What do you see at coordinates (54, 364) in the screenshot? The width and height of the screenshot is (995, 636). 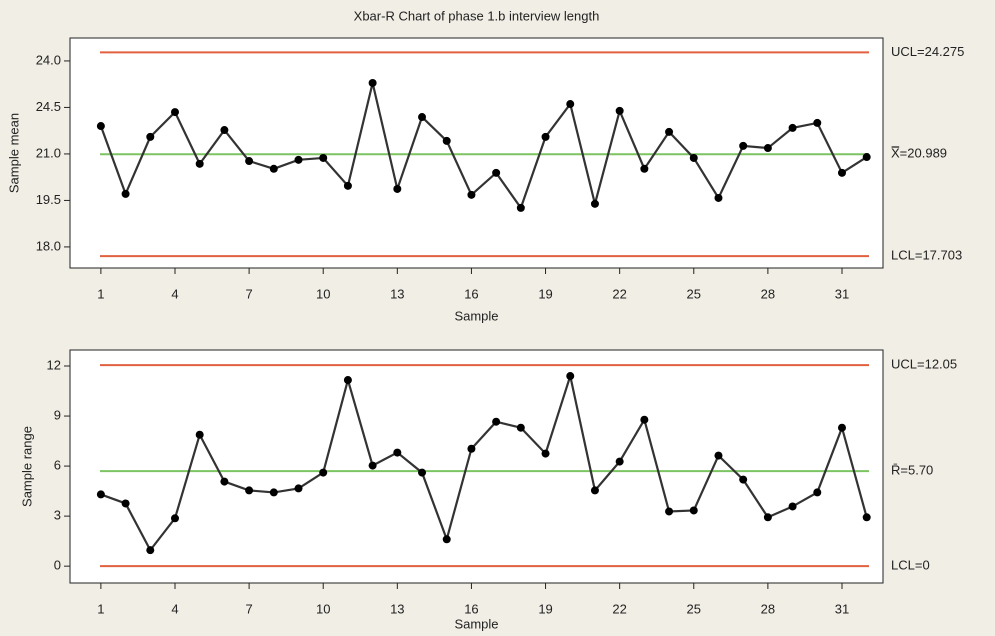 I see `y-tick-label: 12` at bounding box center [54, 364].